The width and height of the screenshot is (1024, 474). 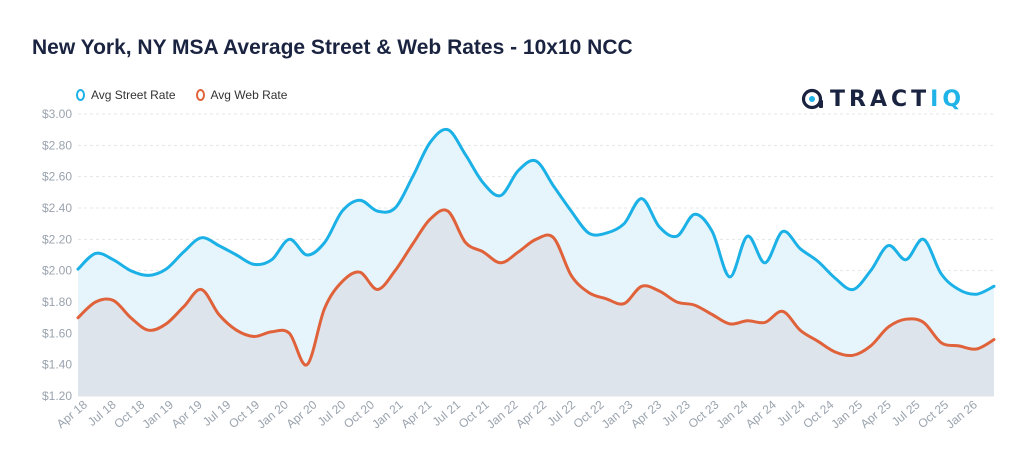 What do you see at coordinates (57, 239) in the screenshot?
I see `y-tick-label: $2.20` at bounding box center [57, 239].